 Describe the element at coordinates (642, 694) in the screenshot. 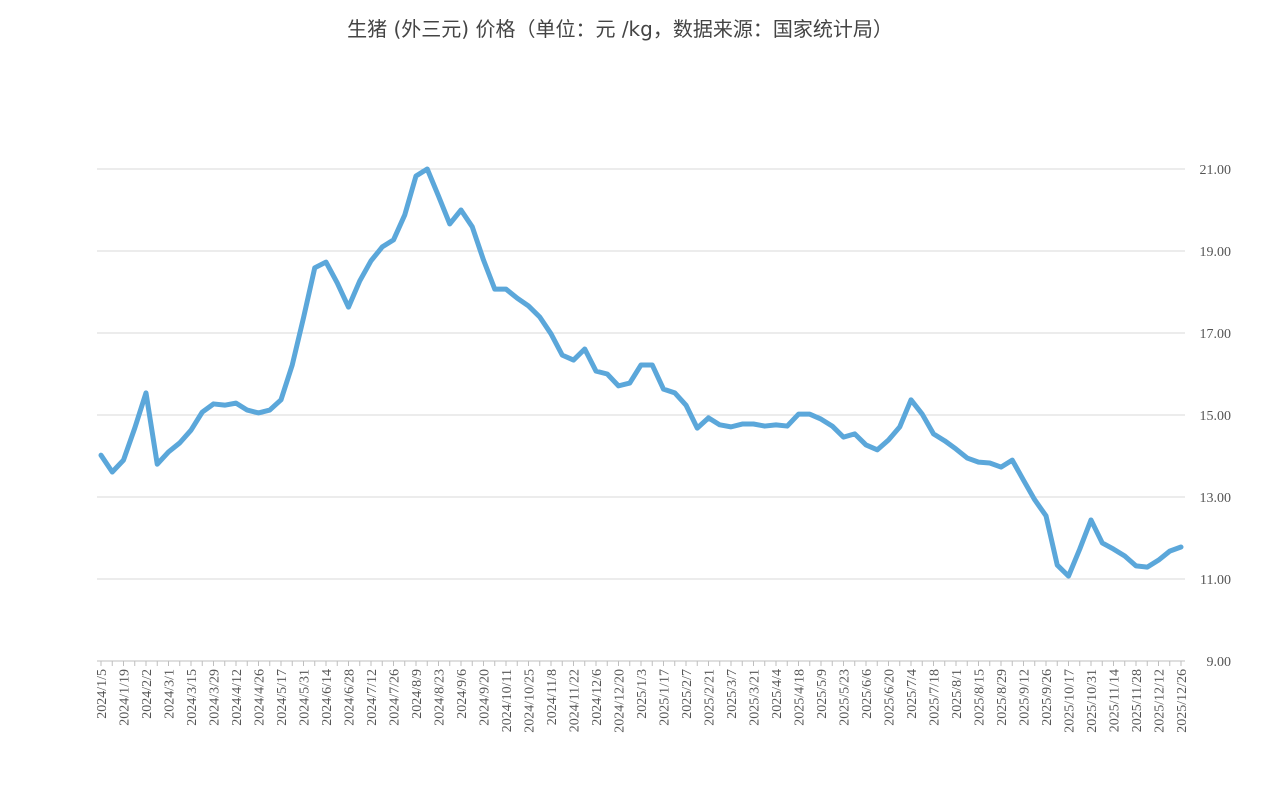

I see `x-tick-label: 2025/1/3` at that location.